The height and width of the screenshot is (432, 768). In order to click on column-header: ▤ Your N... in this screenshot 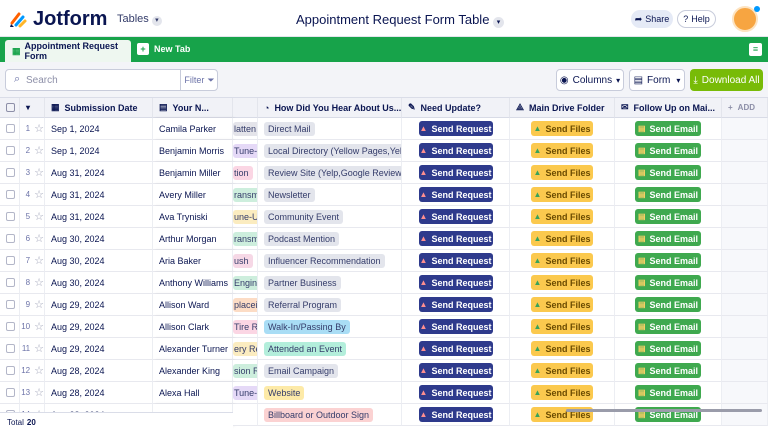, I will do `click(193, 108)`.